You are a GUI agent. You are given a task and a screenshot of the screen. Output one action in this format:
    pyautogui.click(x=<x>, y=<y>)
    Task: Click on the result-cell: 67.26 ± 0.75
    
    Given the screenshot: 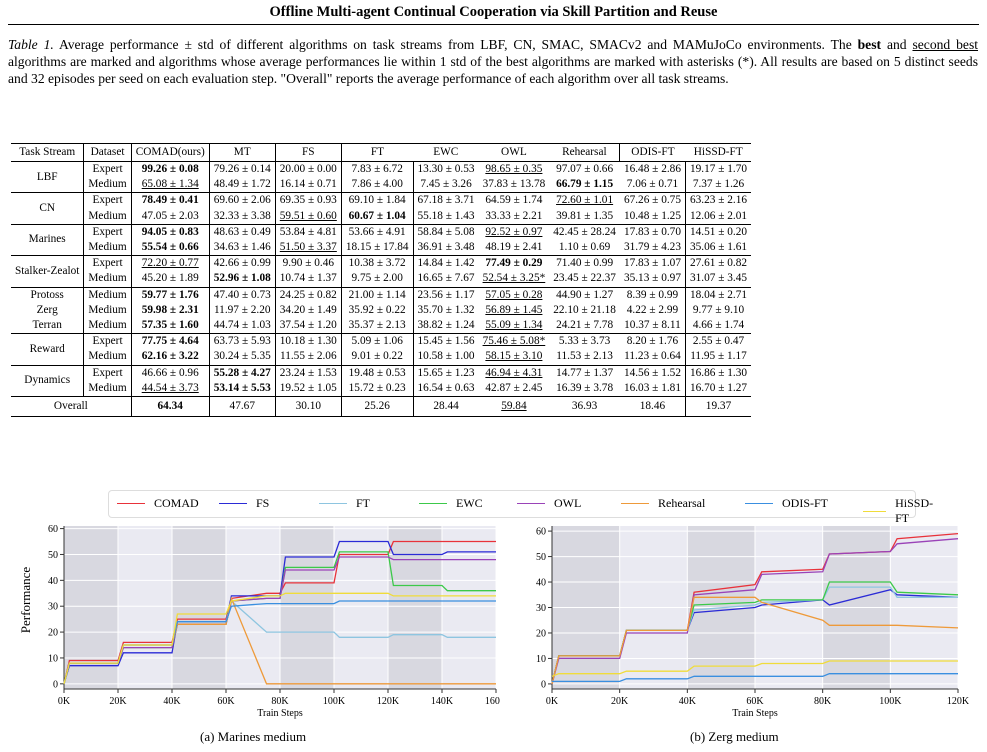 What is the action you would take?
    pyautogui.click(x=652, y=200)
    